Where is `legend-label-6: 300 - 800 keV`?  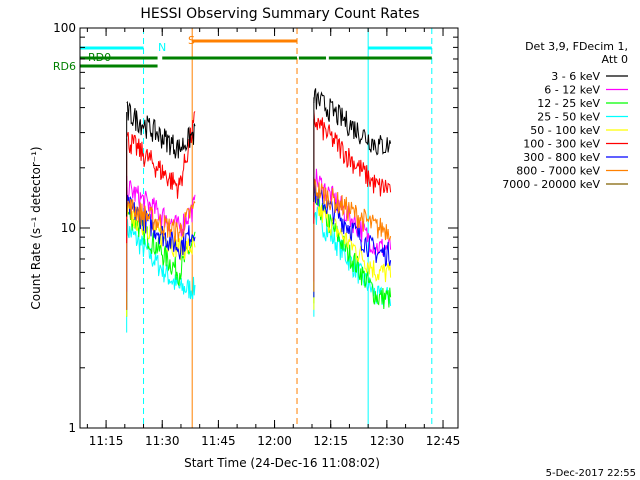 legend-label-6: 300 - 800 keV is located at coordinates (561, 157).